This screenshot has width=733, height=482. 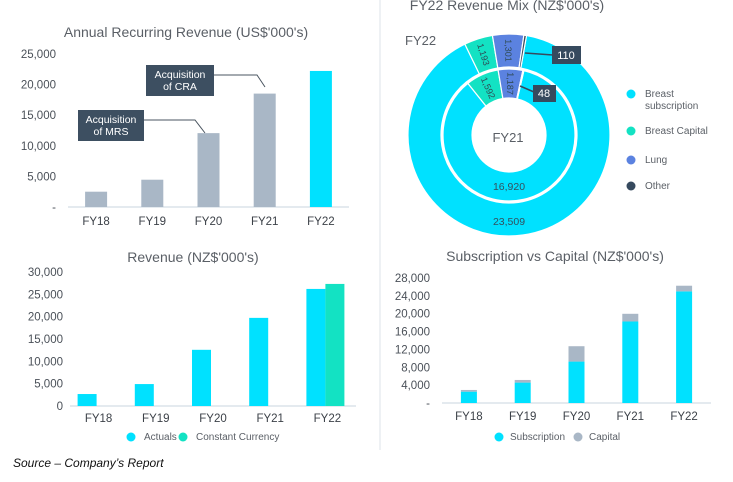 I want to click on legend-label: Breast, so click(x=659, y=94).